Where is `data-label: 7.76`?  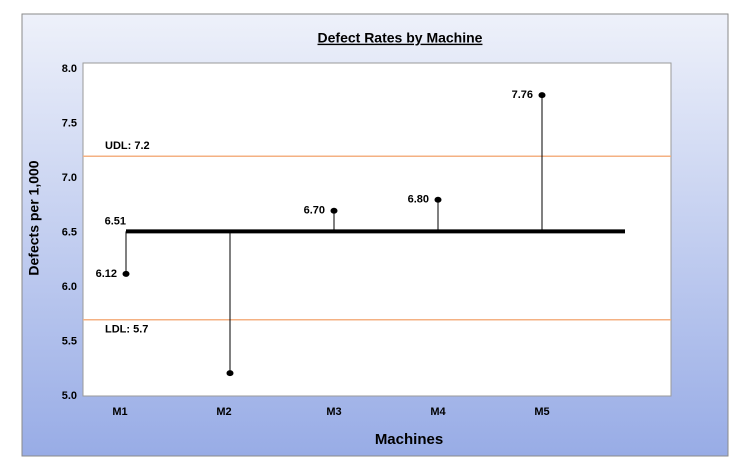 data-label: 7.76 is located at coordinates (522, 95).